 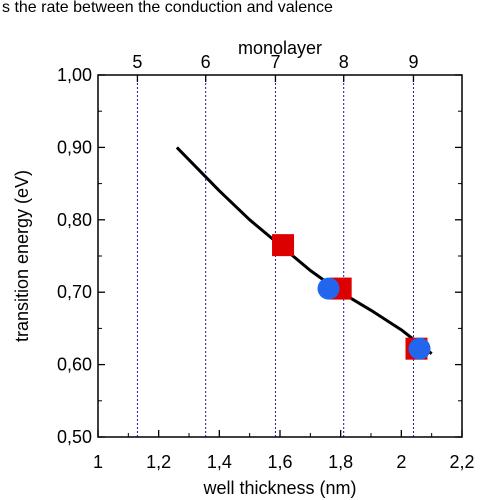 What do you see at coordinates (413, 62) in the screenshot?
I see `top-tick-label: 9` at bounding box center [413, 62].